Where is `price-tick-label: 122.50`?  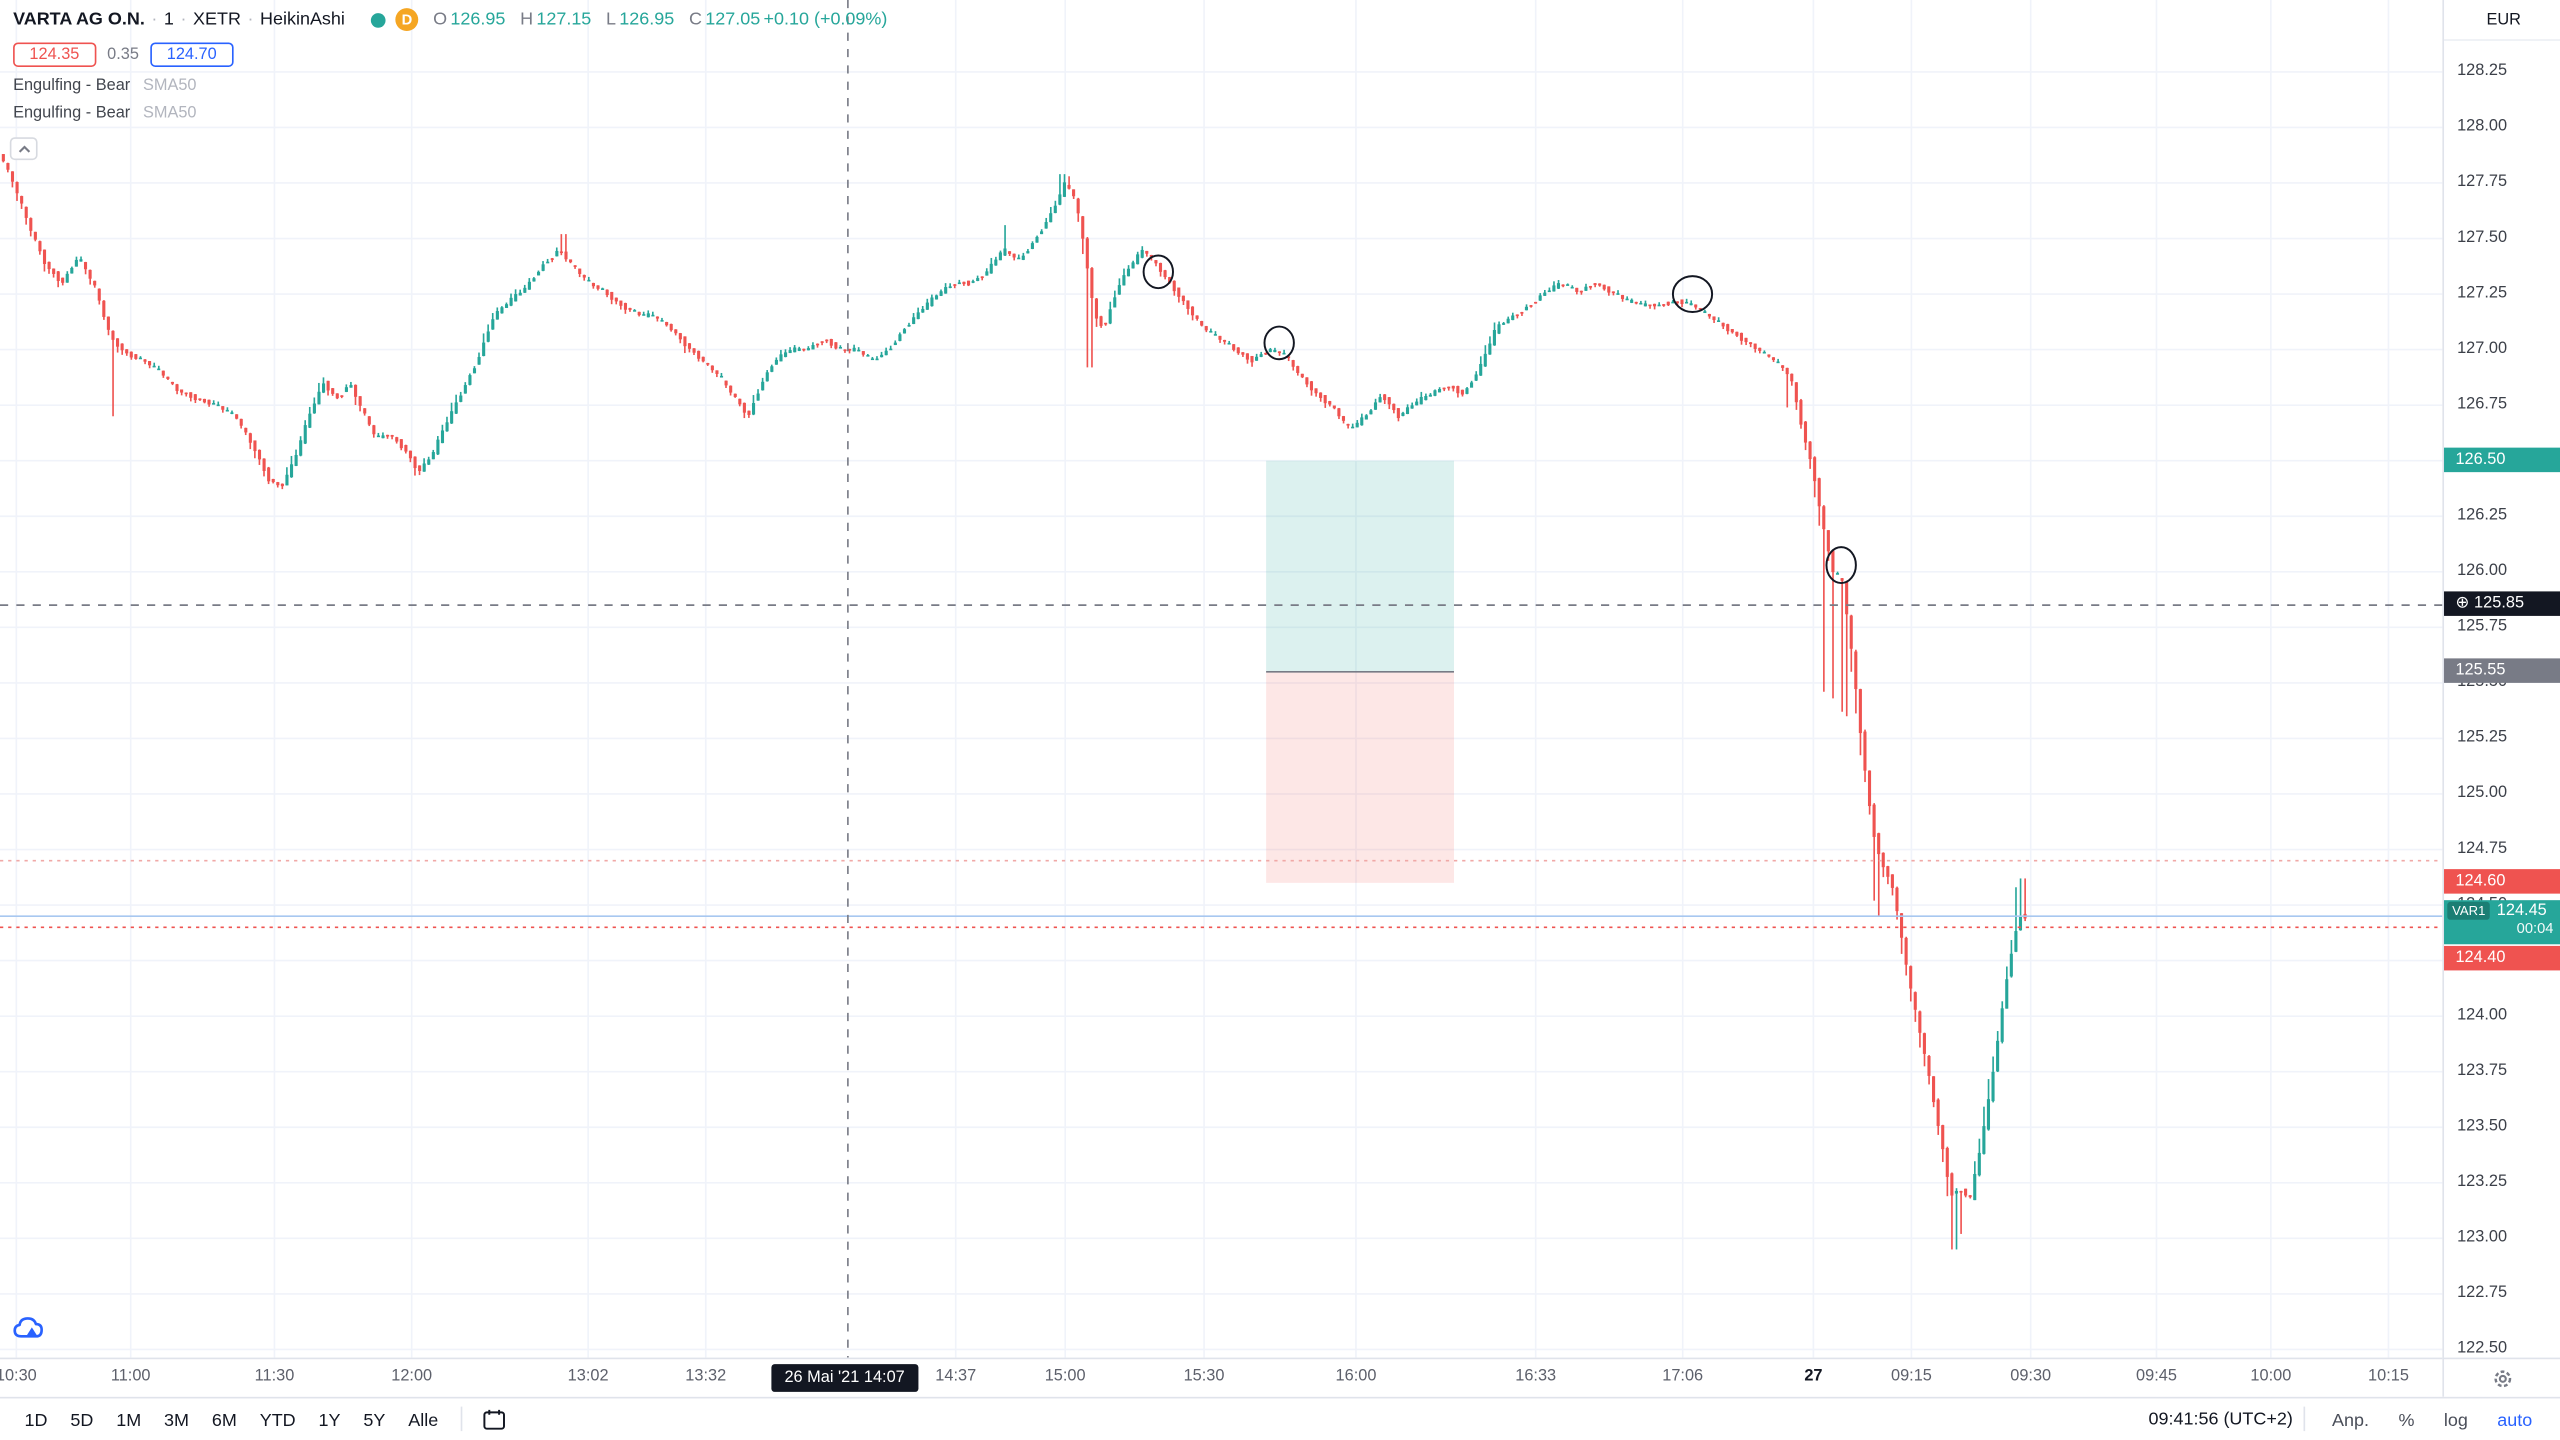
price-tick-label: 122.50 is located at coordinates (2482, 1348).